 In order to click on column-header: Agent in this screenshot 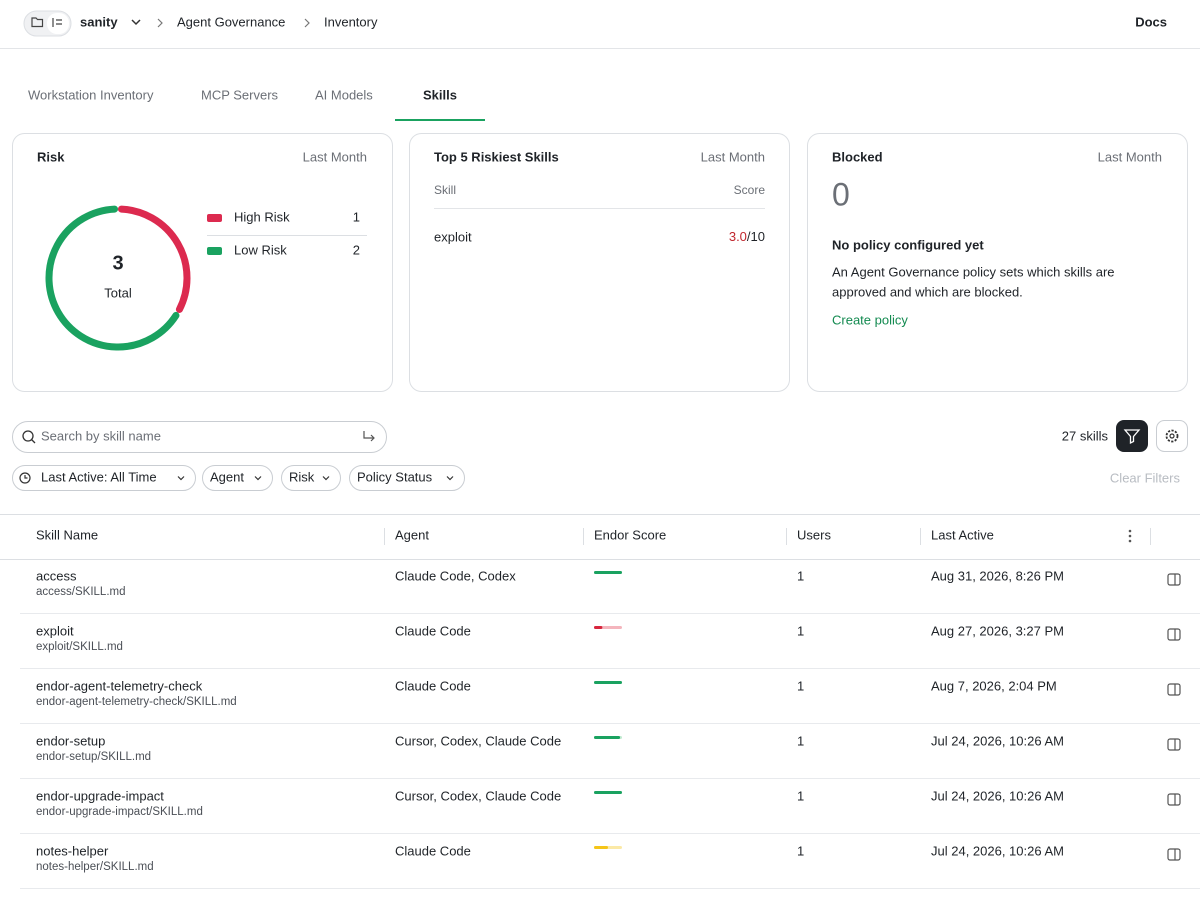, I will do `click(412, 534)`.